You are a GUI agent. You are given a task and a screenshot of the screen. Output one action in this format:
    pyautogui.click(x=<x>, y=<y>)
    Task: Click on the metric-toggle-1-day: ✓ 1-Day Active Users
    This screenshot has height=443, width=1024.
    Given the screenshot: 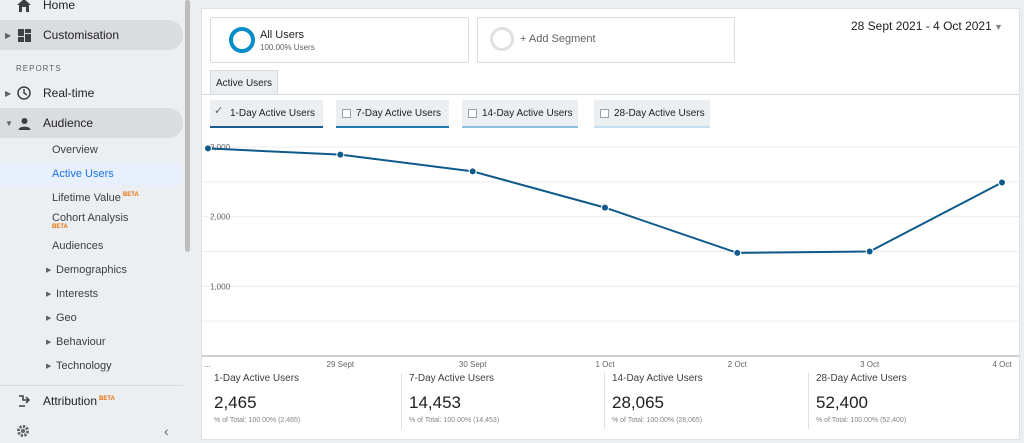 What is the action you would take?
    pyautogui.click(x=266, y=114)
    